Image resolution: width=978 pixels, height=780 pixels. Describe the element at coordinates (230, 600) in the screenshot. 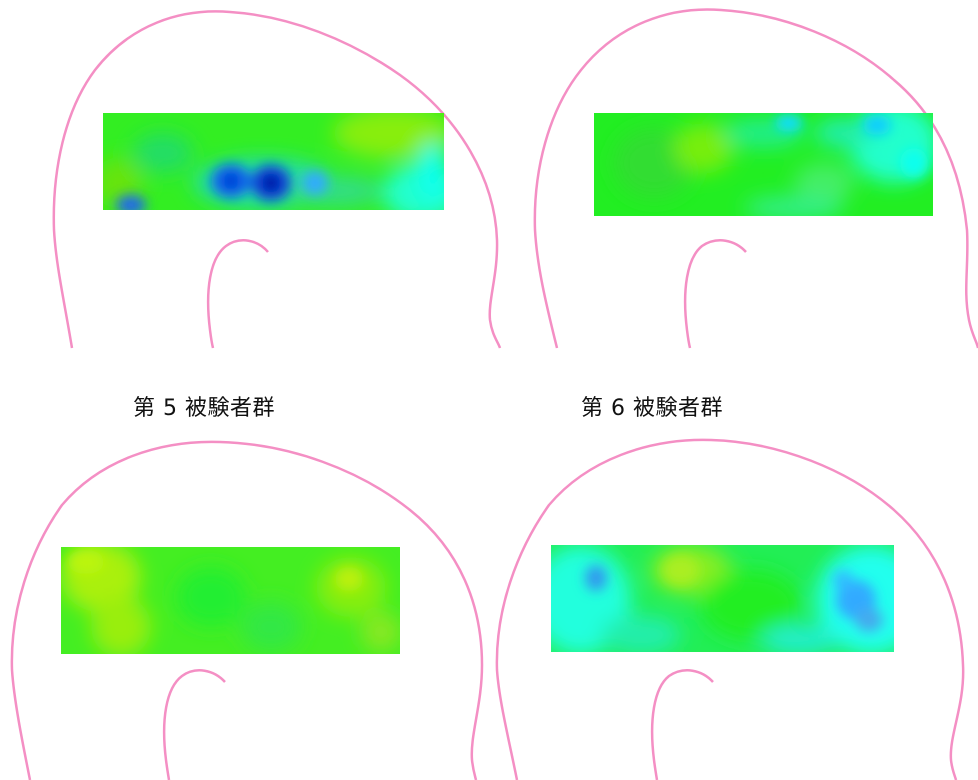

I see `heatmap-bottom-left` at that location.